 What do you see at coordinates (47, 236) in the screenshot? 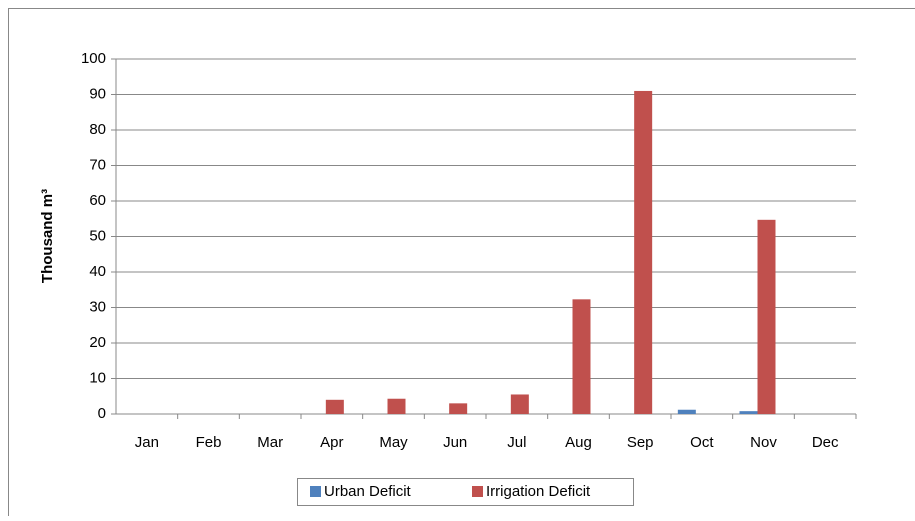
I see `y-axis-label: Thousand m³` at bounding box center [47, 236].